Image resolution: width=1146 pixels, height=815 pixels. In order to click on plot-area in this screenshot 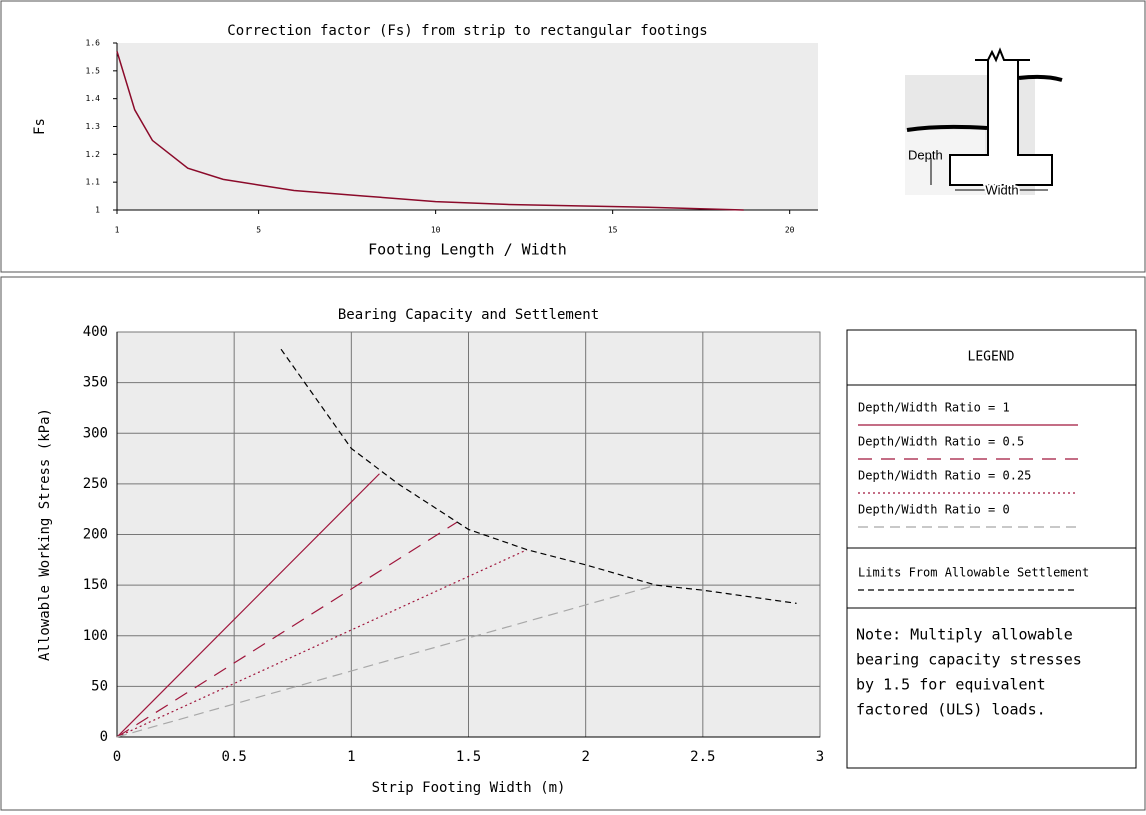, I will do `click(467, 126)`.